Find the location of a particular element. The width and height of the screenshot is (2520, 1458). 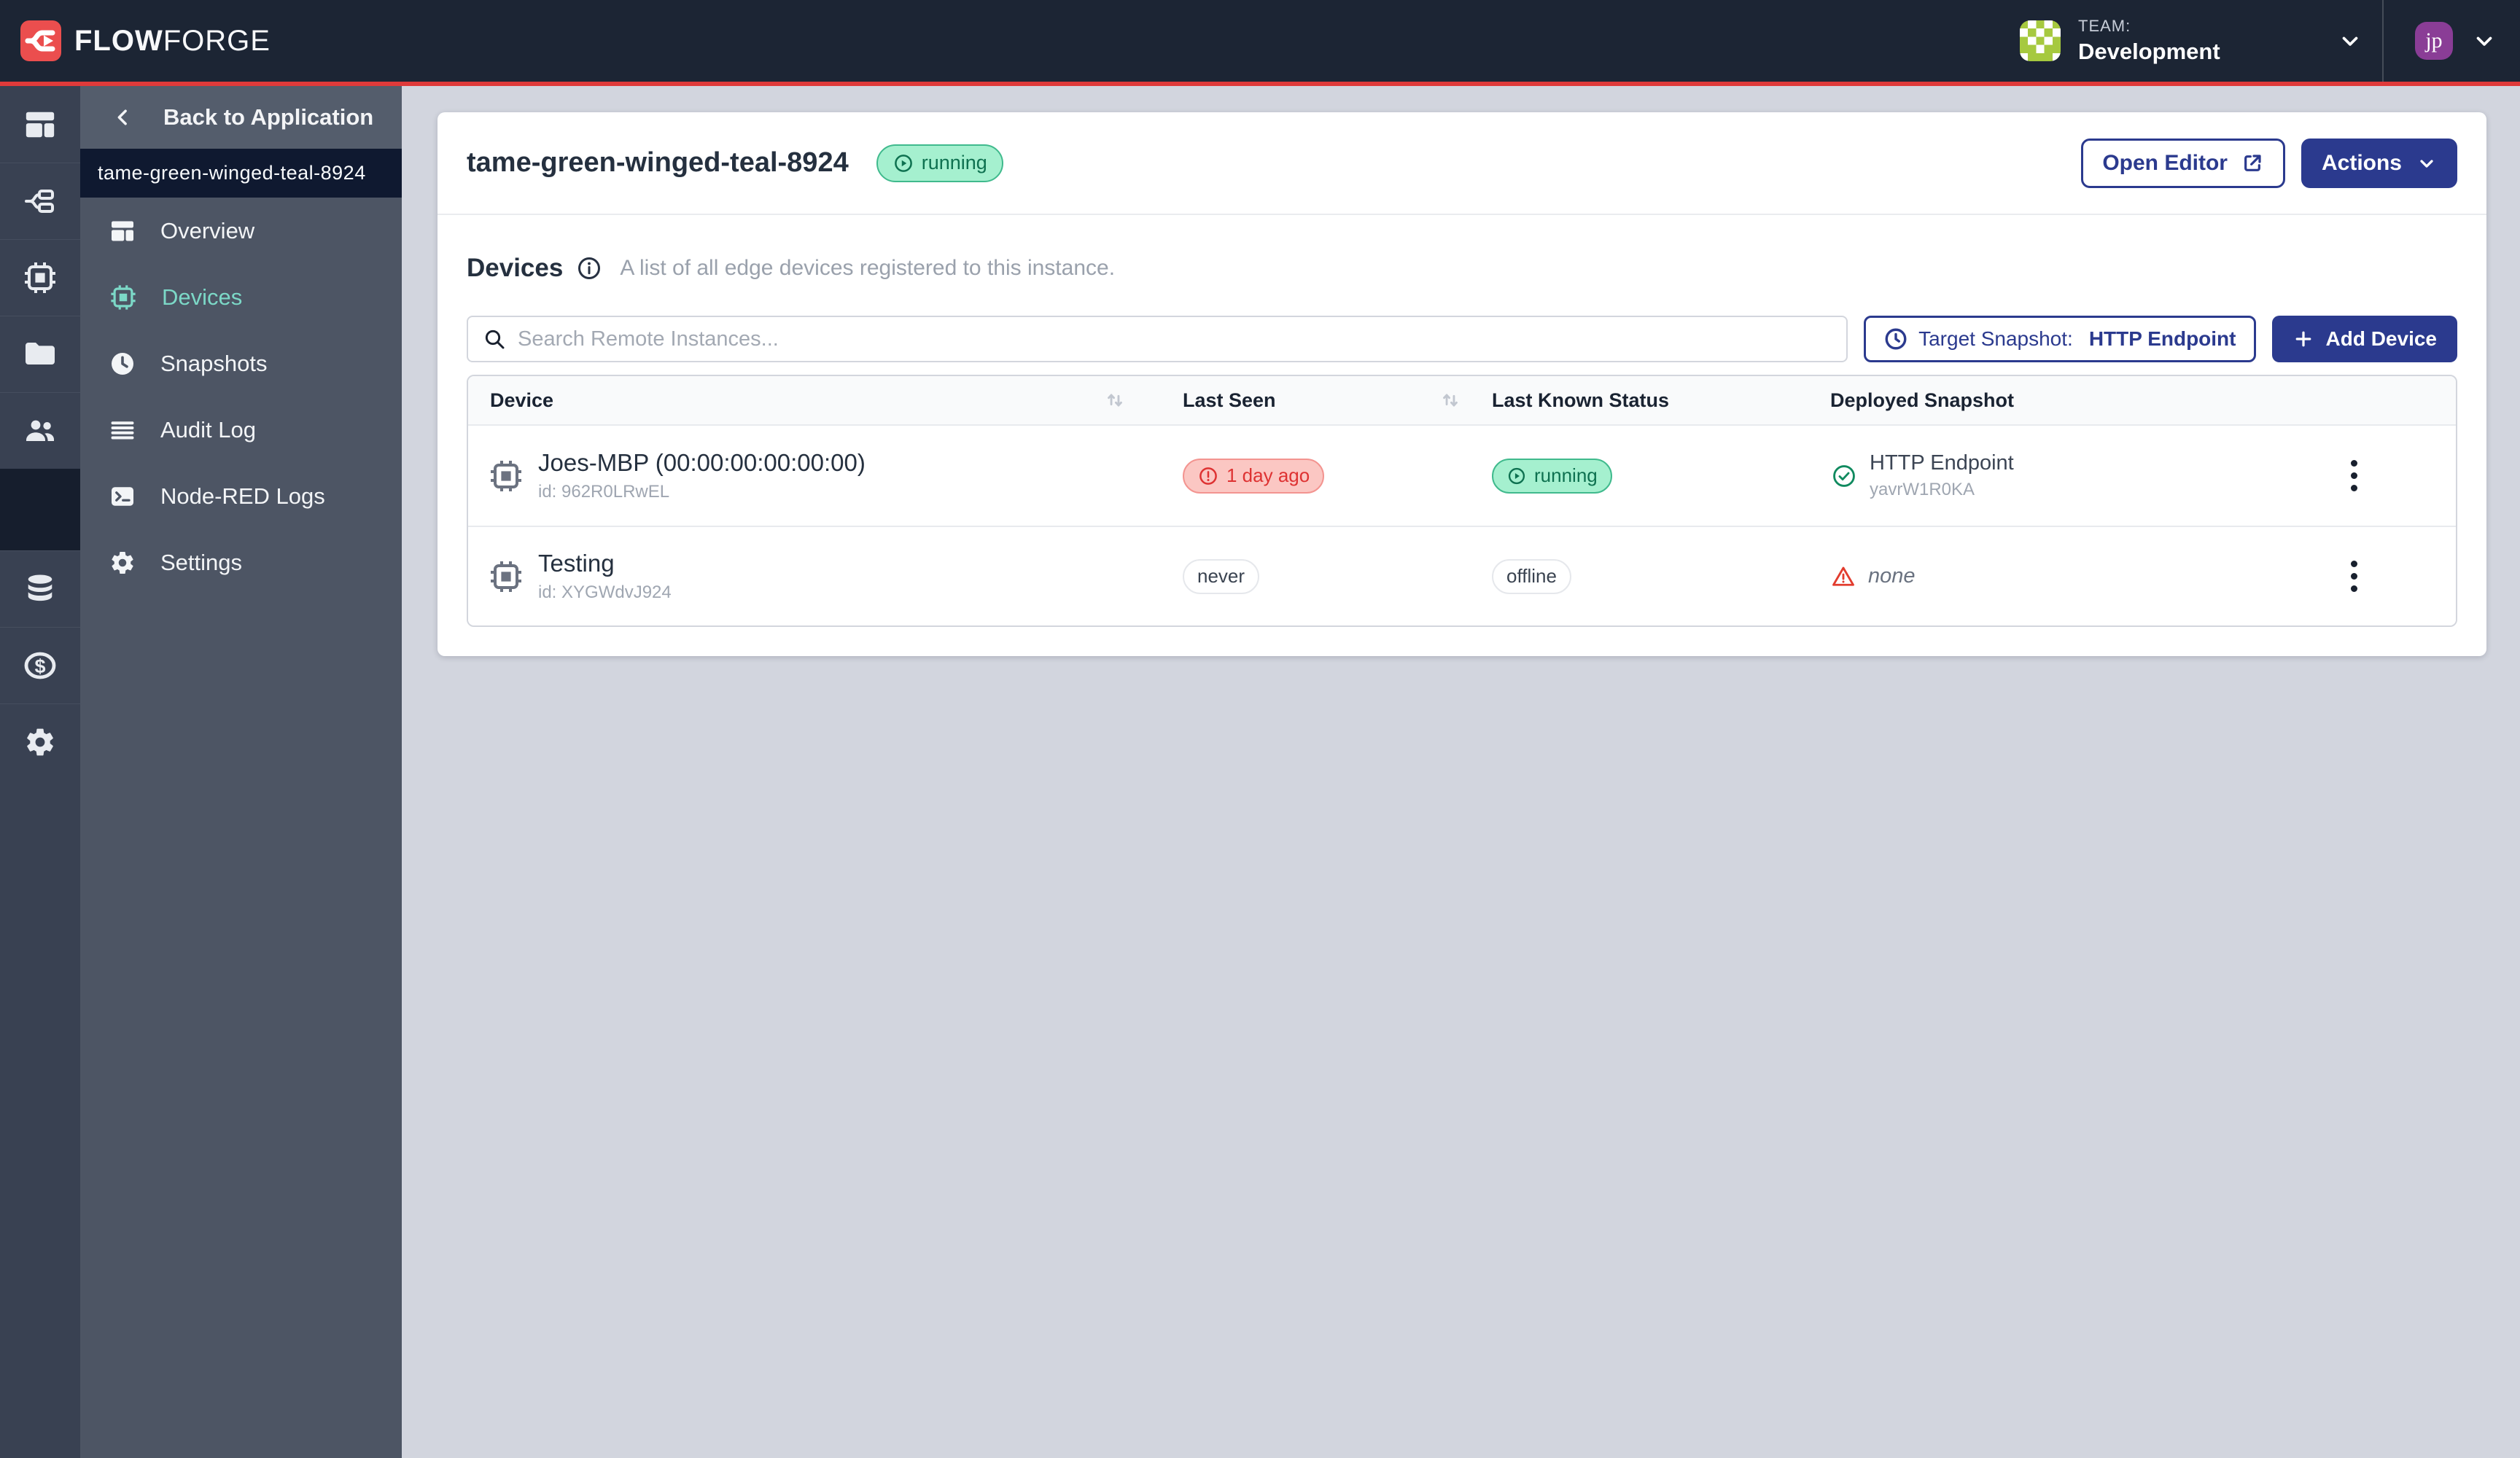

sidebar-item-label: Node-RED Logs is located at coordinates (242, 496).